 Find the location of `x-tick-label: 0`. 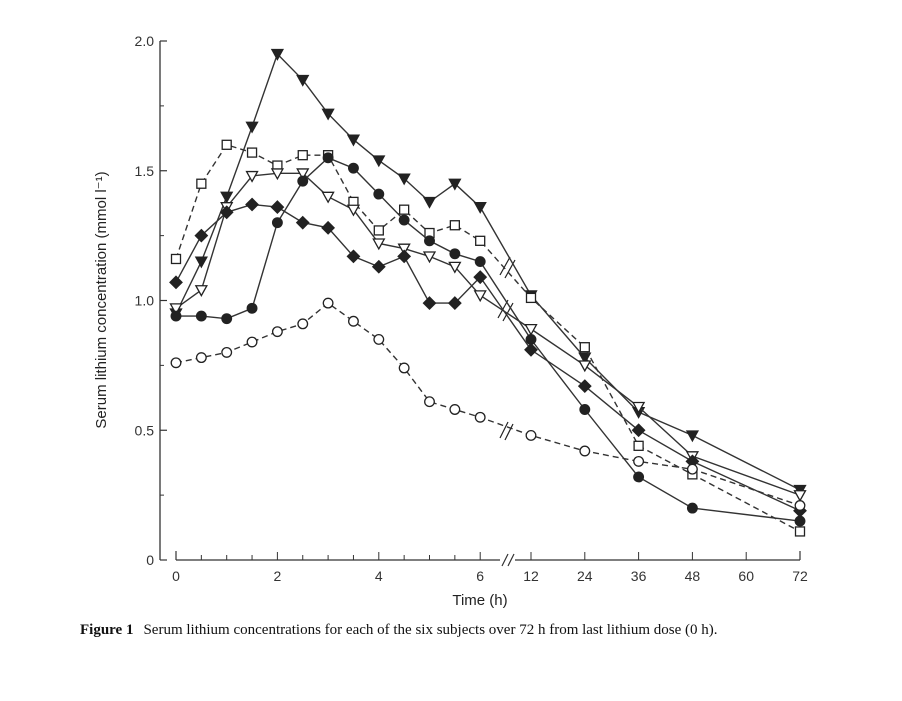

x-tick-label: 0 is located at coordinates (176, 576).